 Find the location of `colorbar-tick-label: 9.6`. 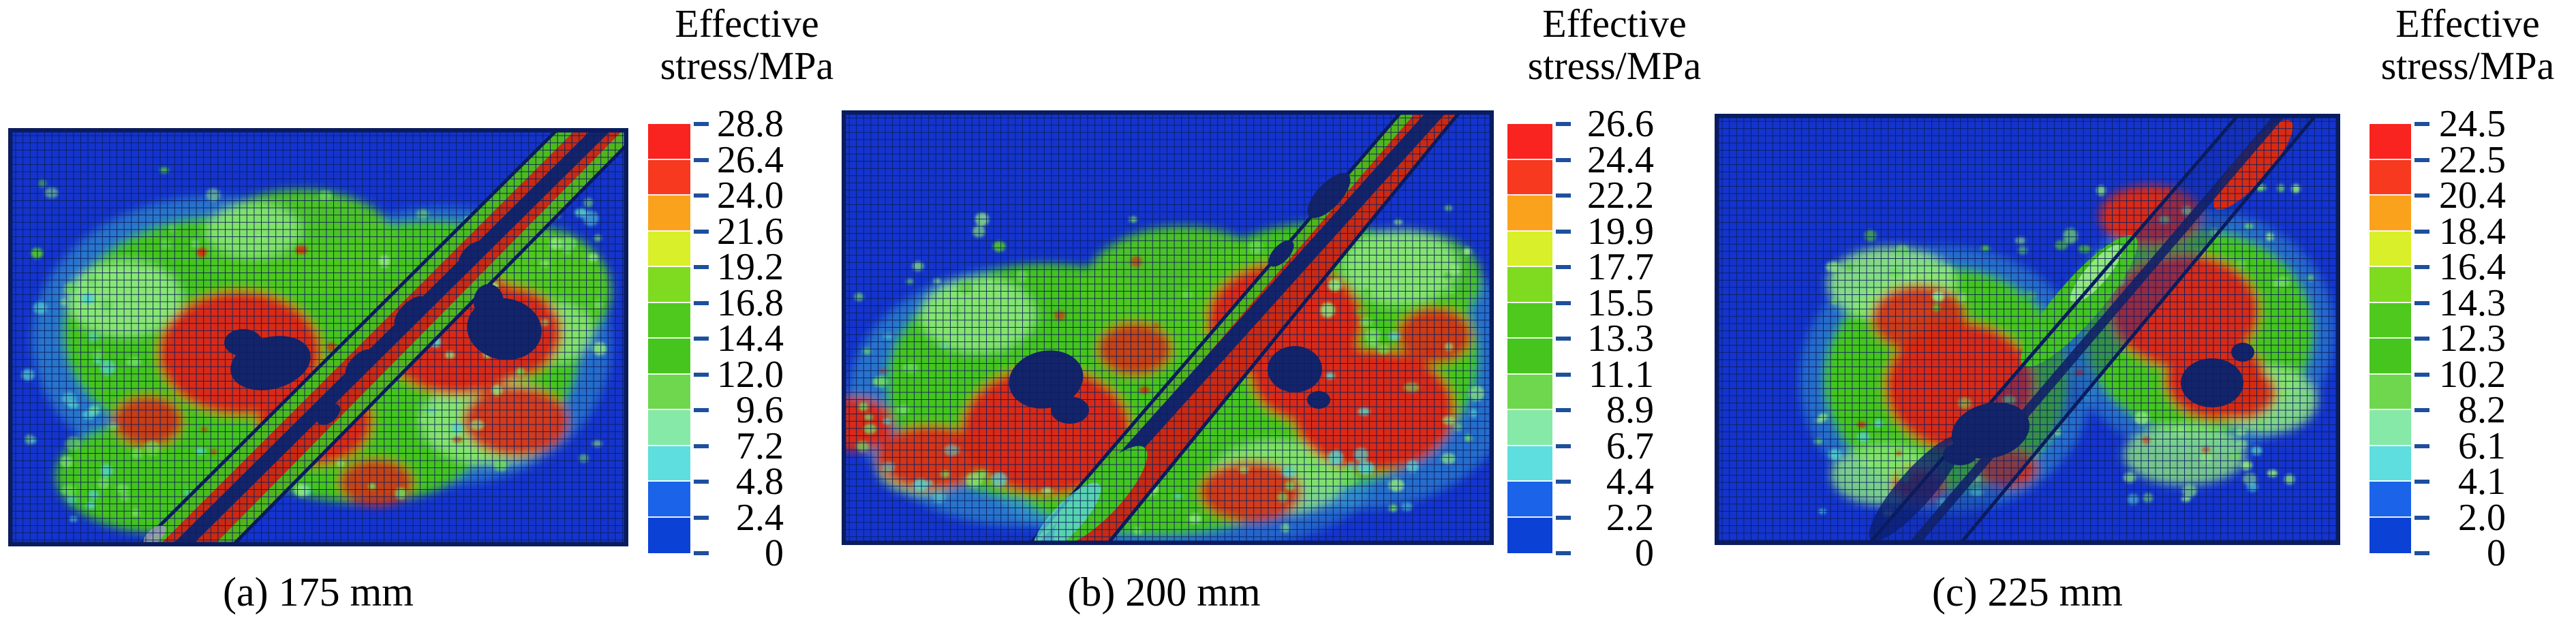

colorbar-tick-label: 9.6 is located at coordinates (760, 410).